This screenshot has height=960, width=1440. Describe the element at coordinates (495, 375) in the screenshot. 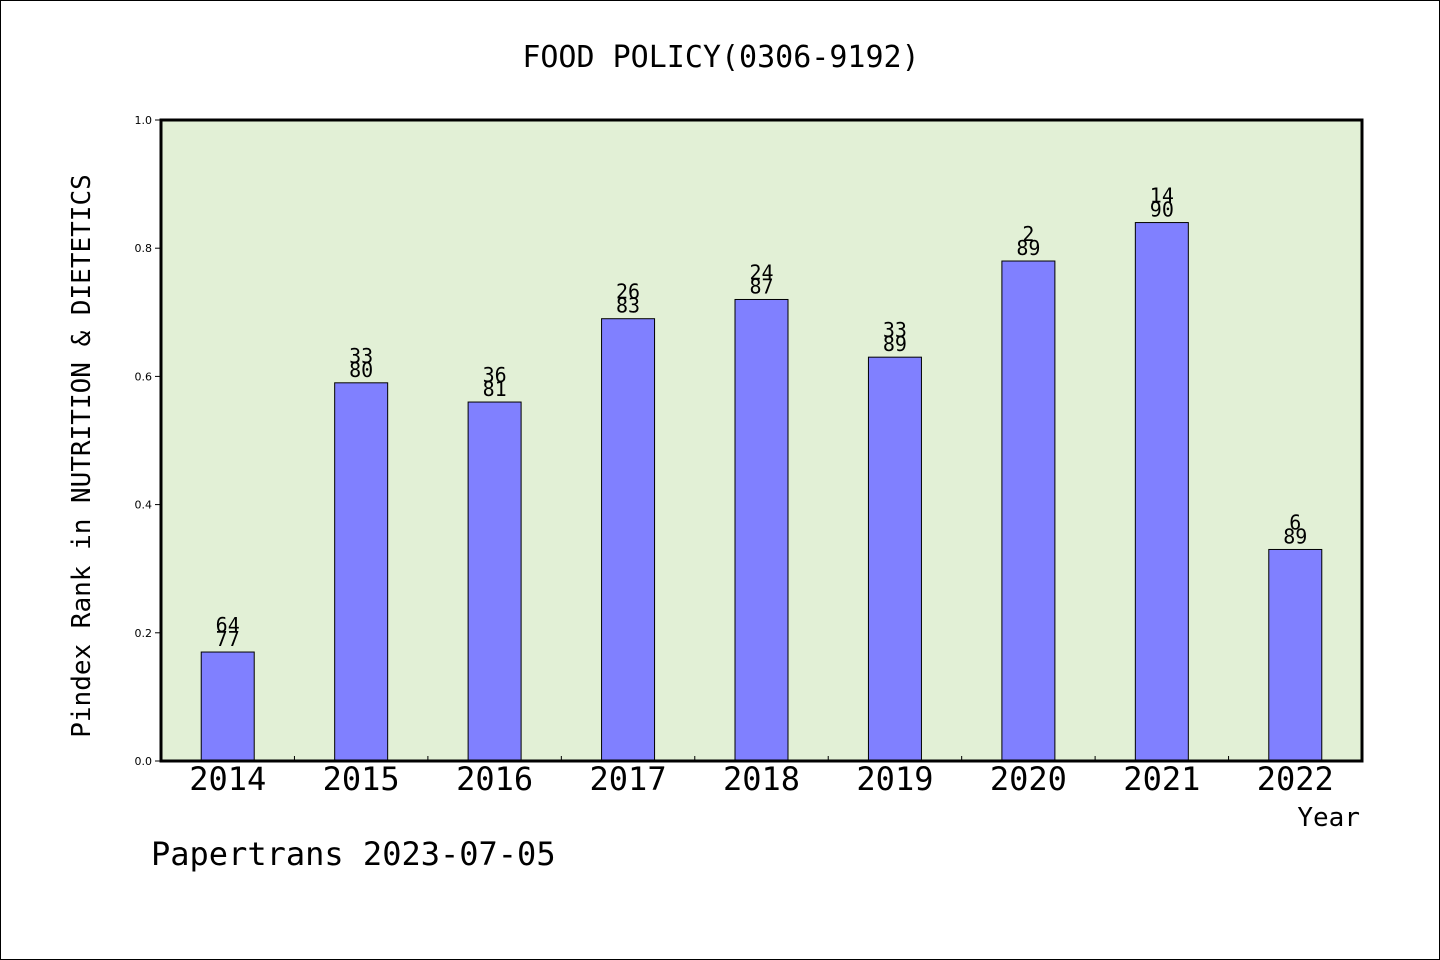

I see `rank-label-2016: 36` at that location.